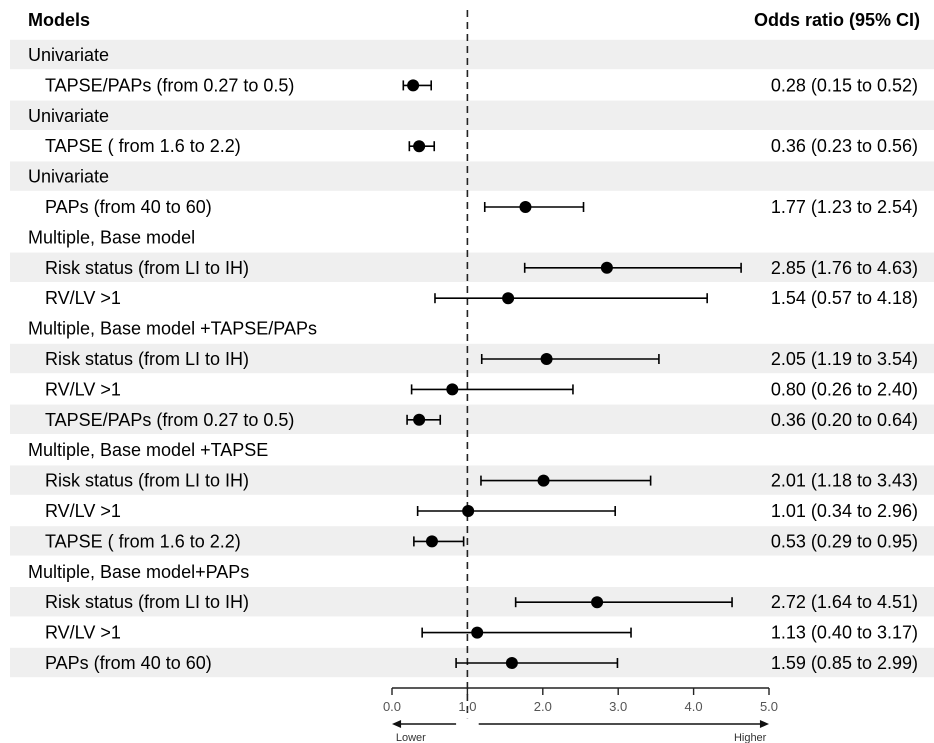 Image resolution: width=934 pixels, height=743 pixels. I want to click on x-axis: 0.0 1.0 2.0 3.0 4.0 5.0 Lower Higher, so click(580, 715).